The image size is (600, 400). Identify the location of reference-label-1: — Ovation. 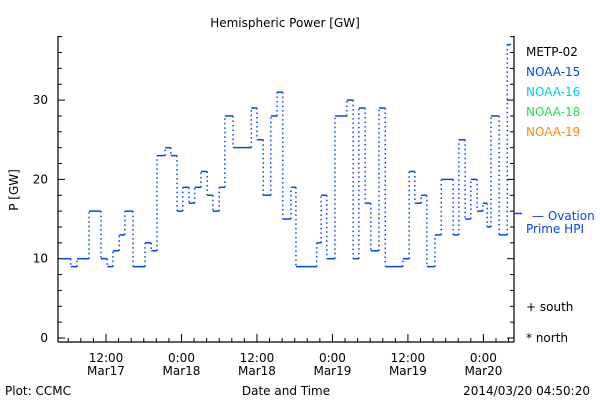
(563, 216).